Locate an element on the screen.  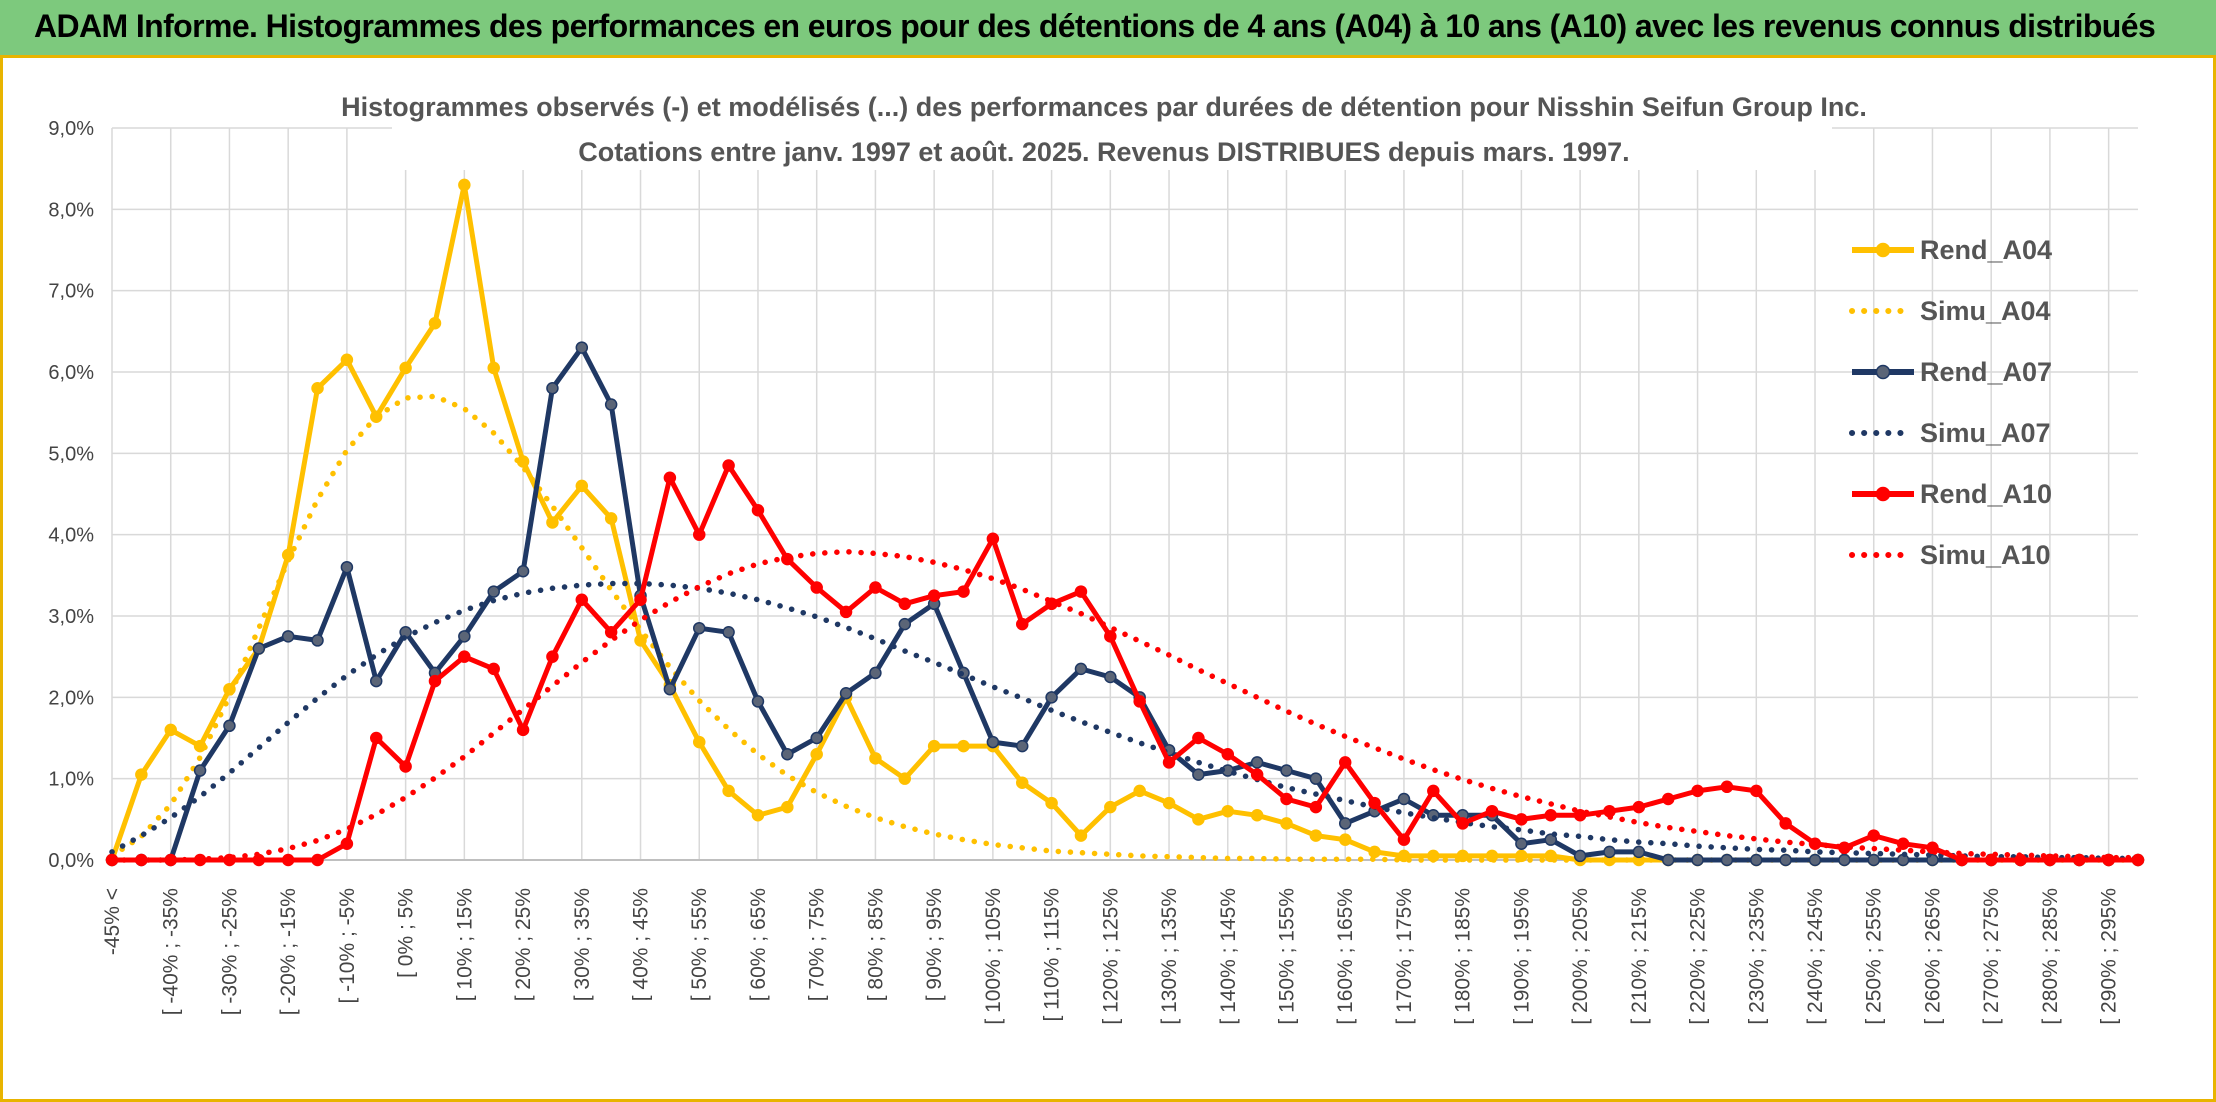
y-tick-label: 6,0% is located at coordinates (71, 373).